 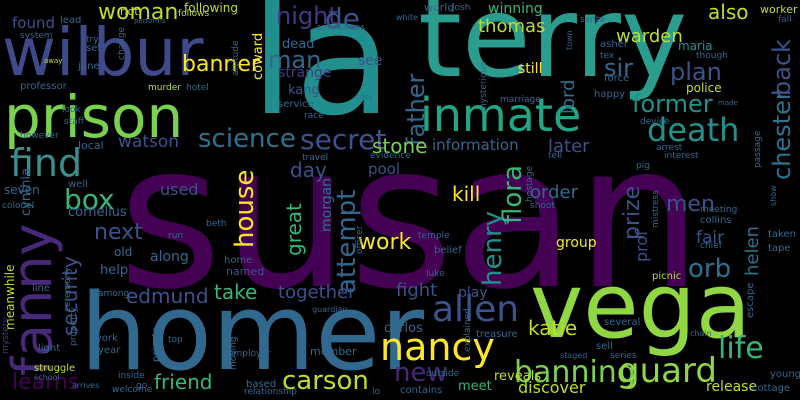 What do you see at coordinates (443, 374) in the screenshot?
I see `word: outside` at bounding box center [443, 374].